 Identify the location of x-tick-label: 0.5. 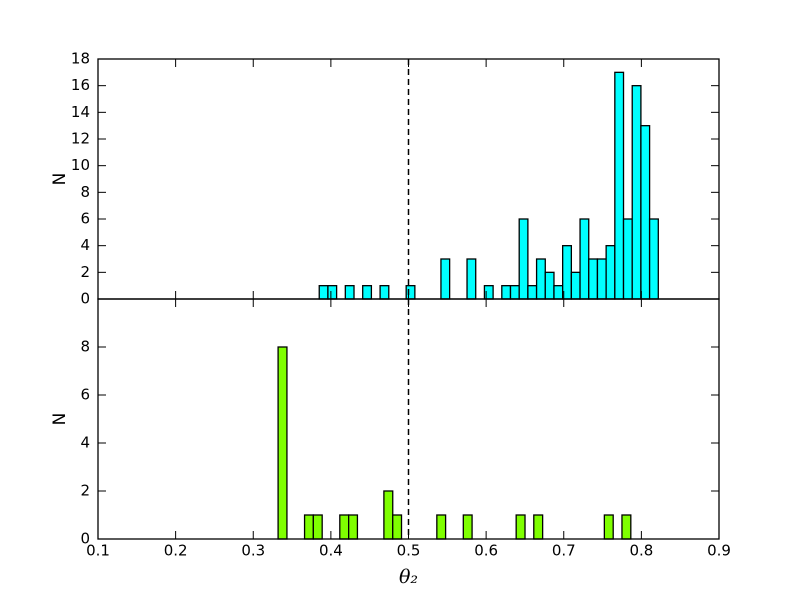
(409, 551).